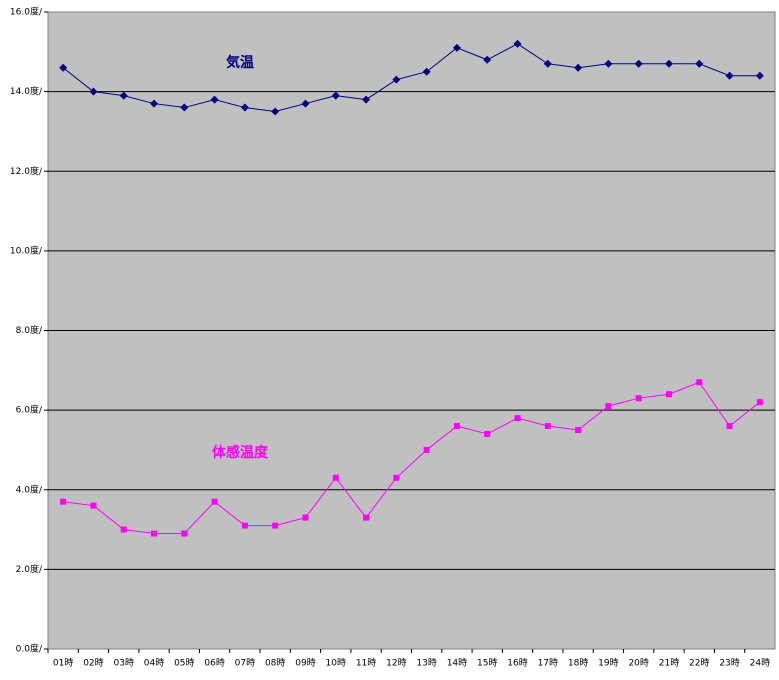  I want to click on x-tick-label: 08時, so click(275, 663).